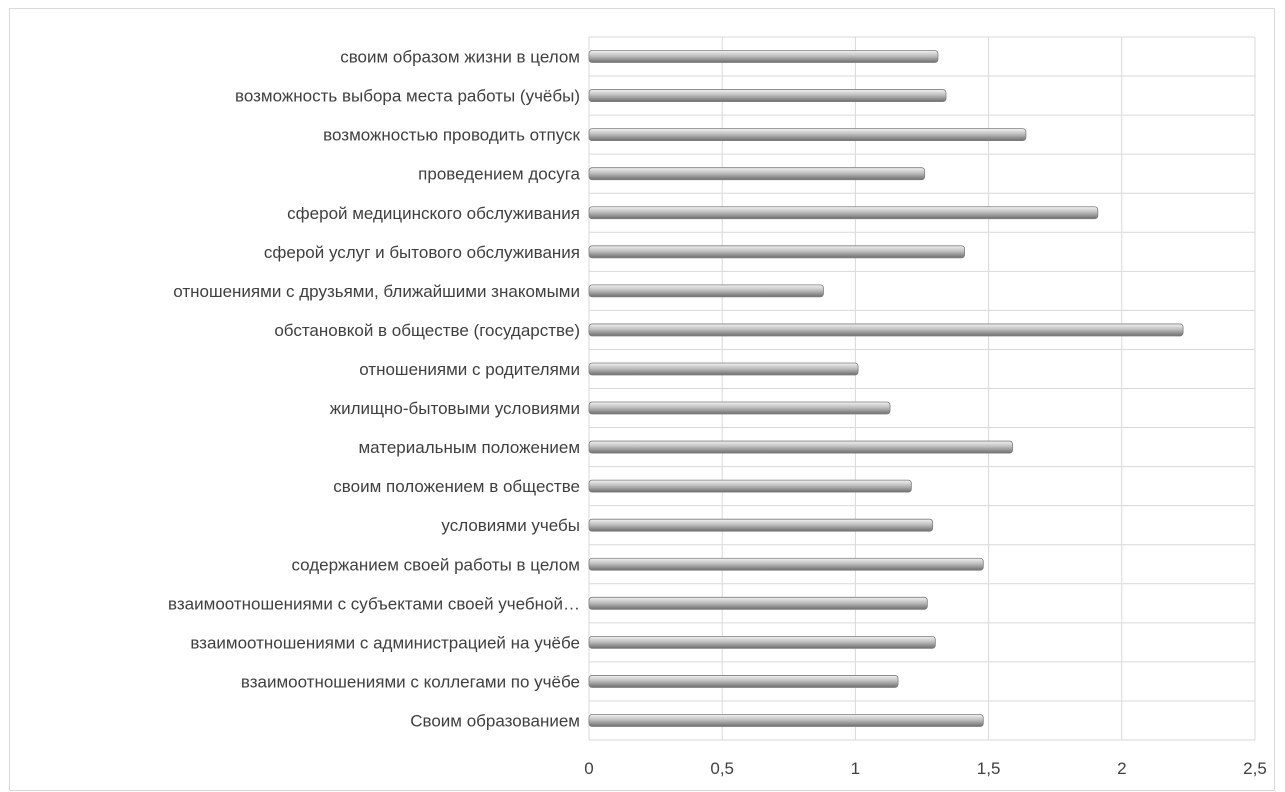 The width and height of the screenshot is (1285, 792). What do you see at coordinates (925, 768) in the screenshot?
I see `tick-labels: 0 0,5 1 1,5 2 2,5` at bounding box center [925, 768].